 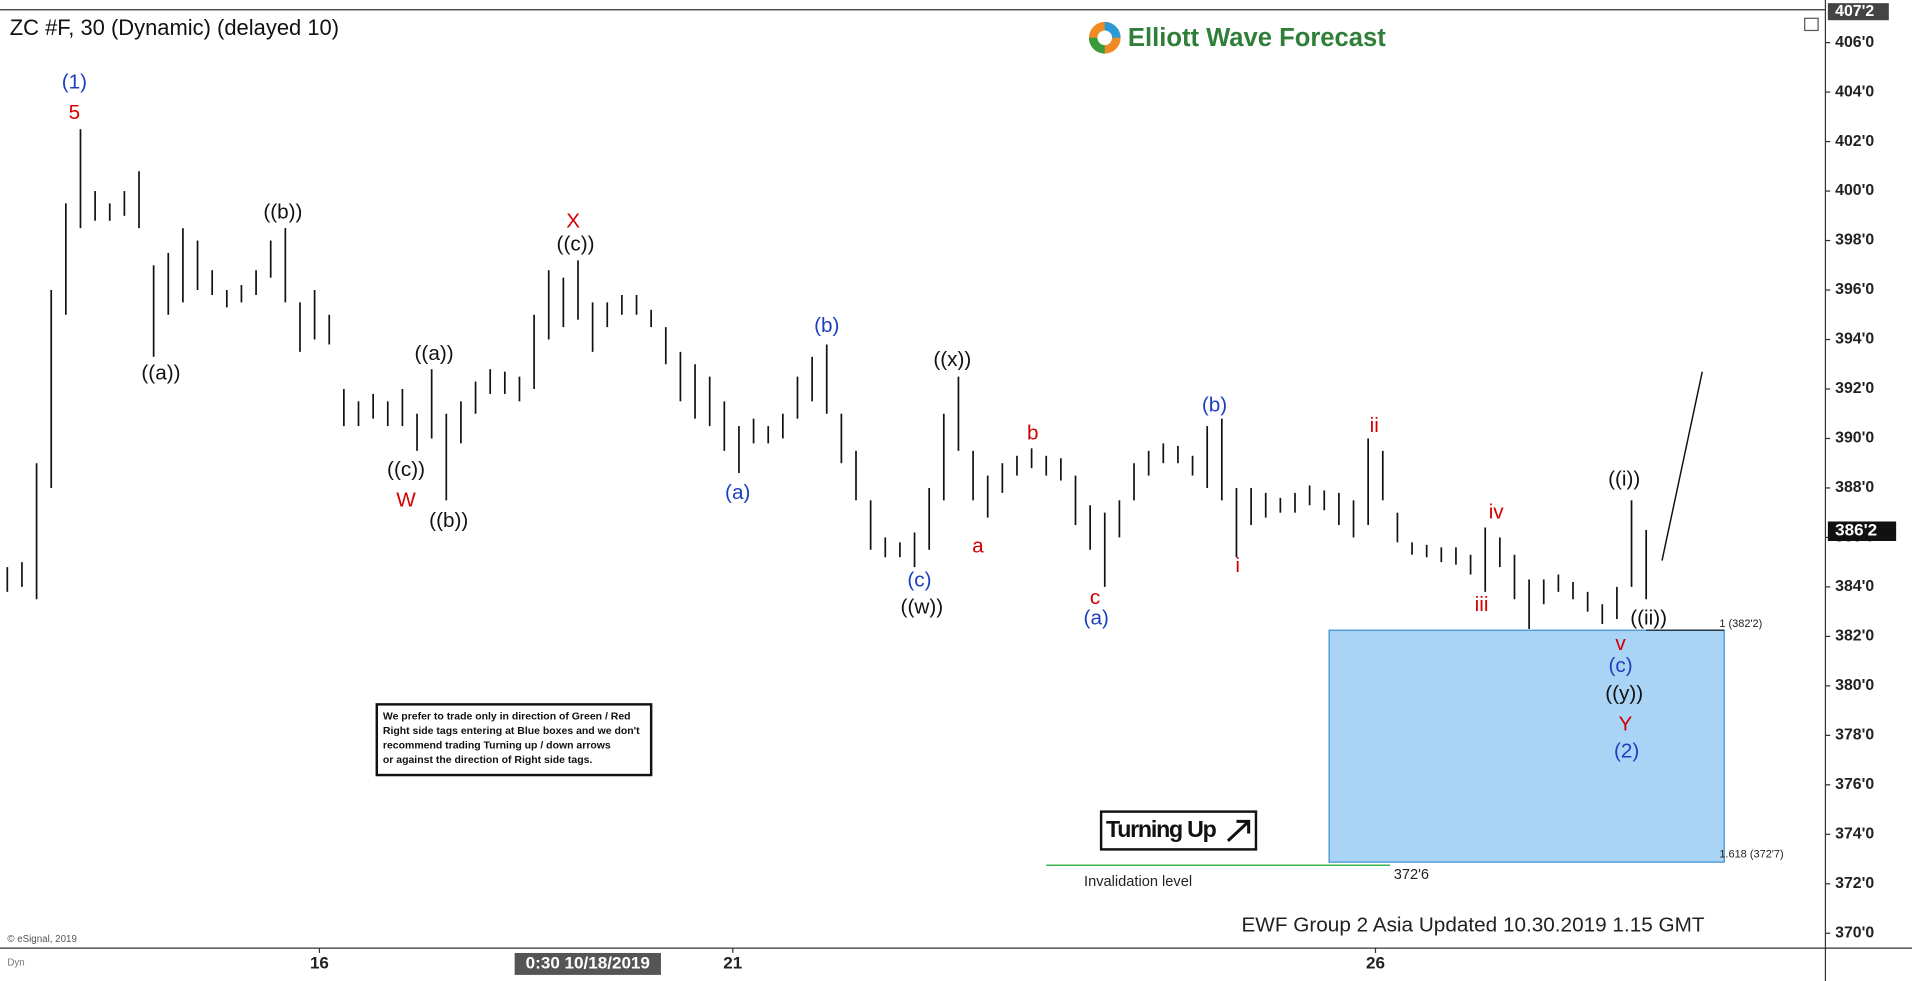 What do you see at coordinates (1854, 784) in the screenshot?
I see `y-tick-label: 376'0` at bounding box center [1854, 784].